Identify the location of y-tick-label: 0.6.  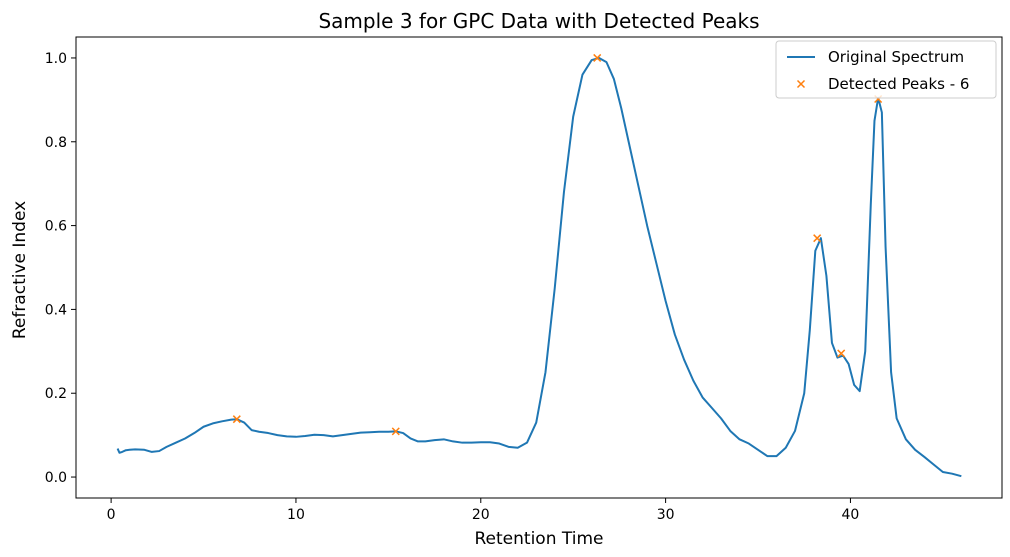
(56, 227).